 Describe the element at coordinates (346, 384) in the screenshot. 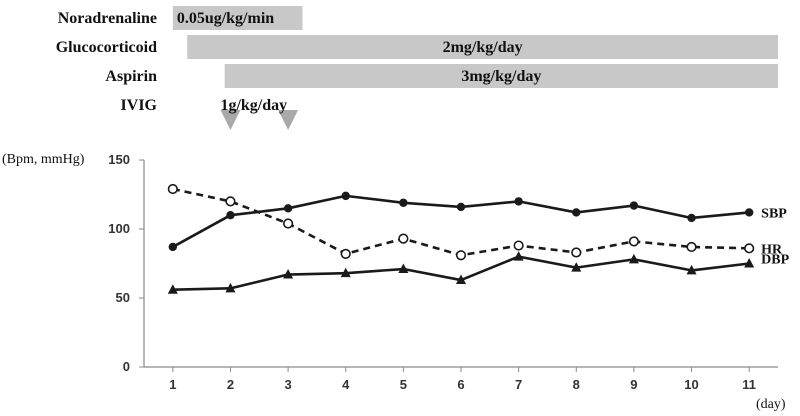

I see `x-tick-label: 4` at that location.